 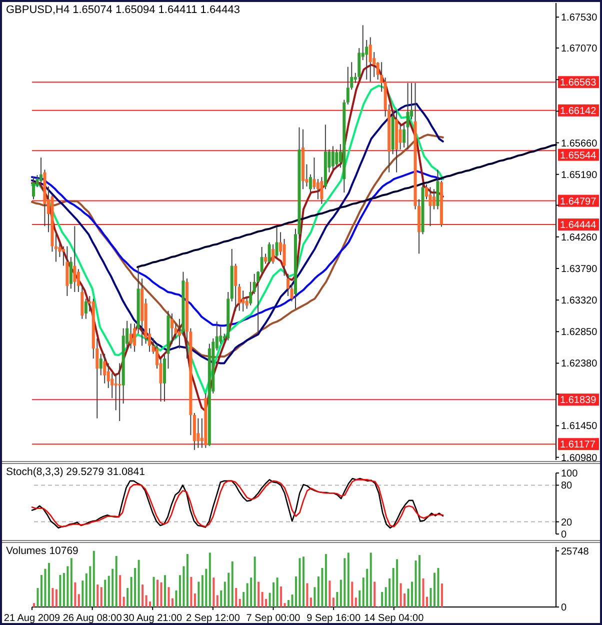 I want to click on y-tick-label: 1.63790, so click(x=579, y=269).